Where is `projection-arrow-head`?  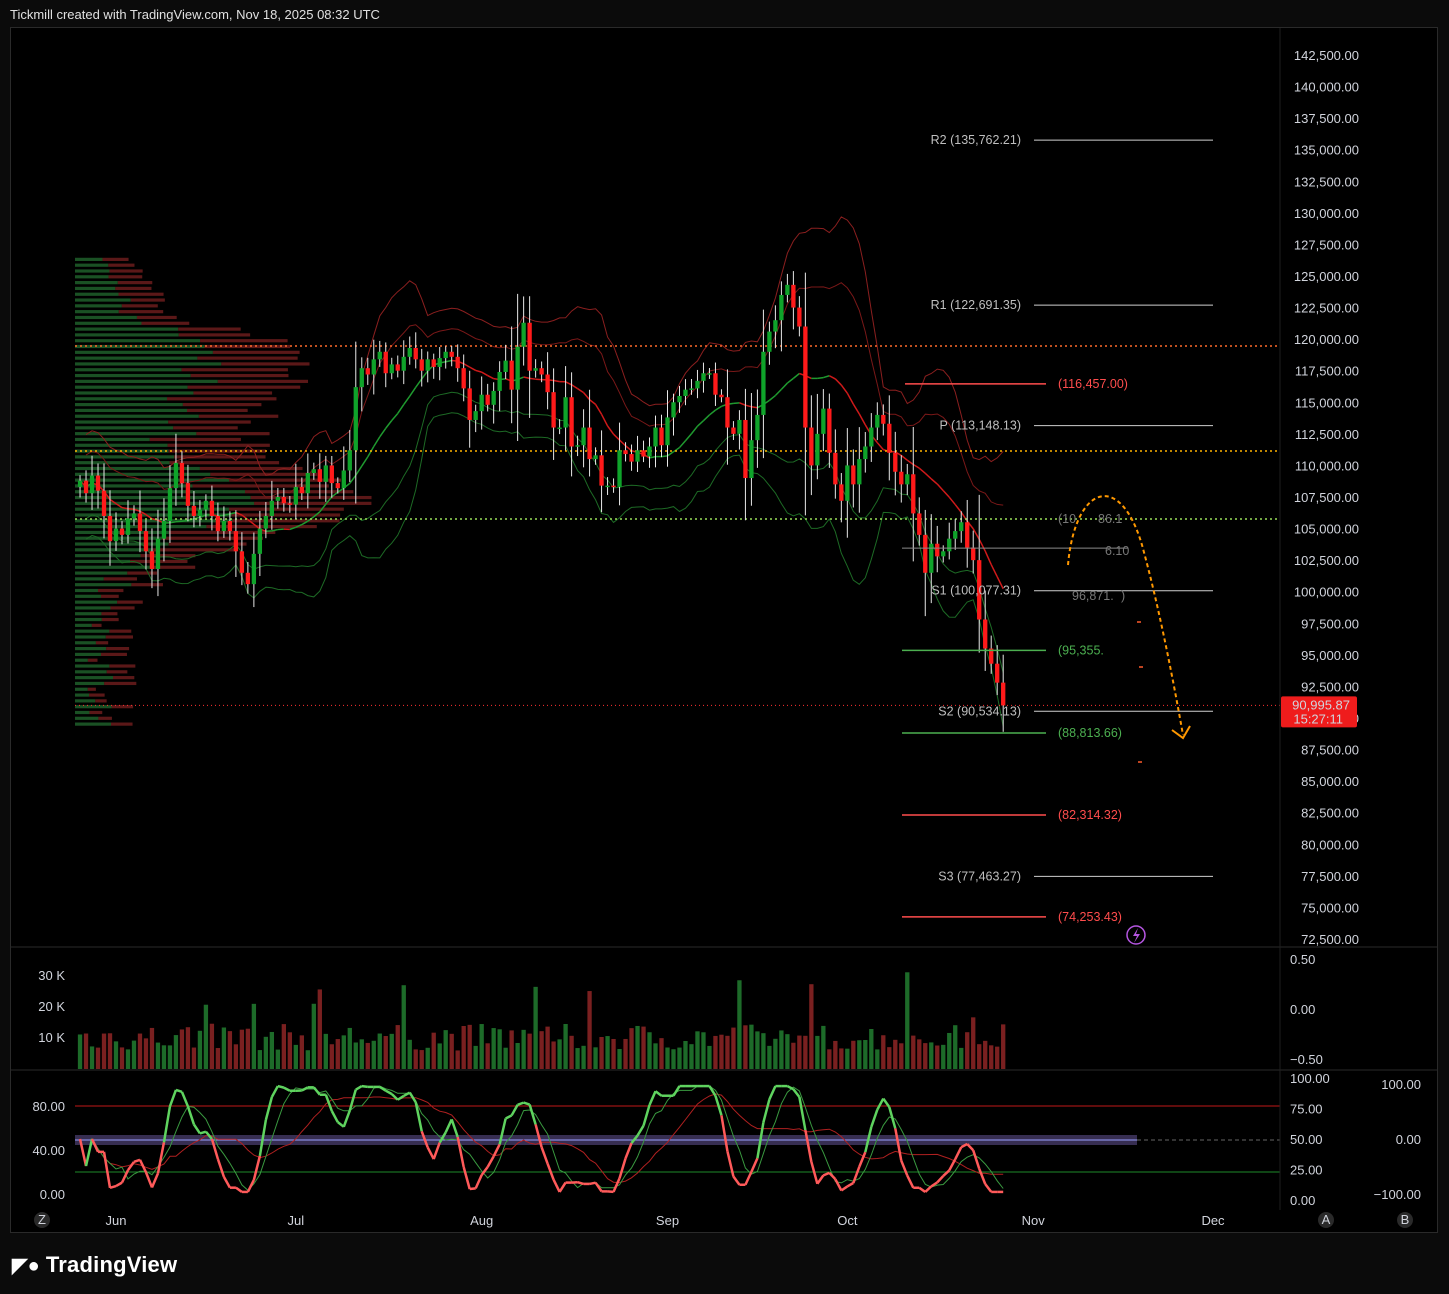 projection-arrow-head is located at coordinates (1181, 732).